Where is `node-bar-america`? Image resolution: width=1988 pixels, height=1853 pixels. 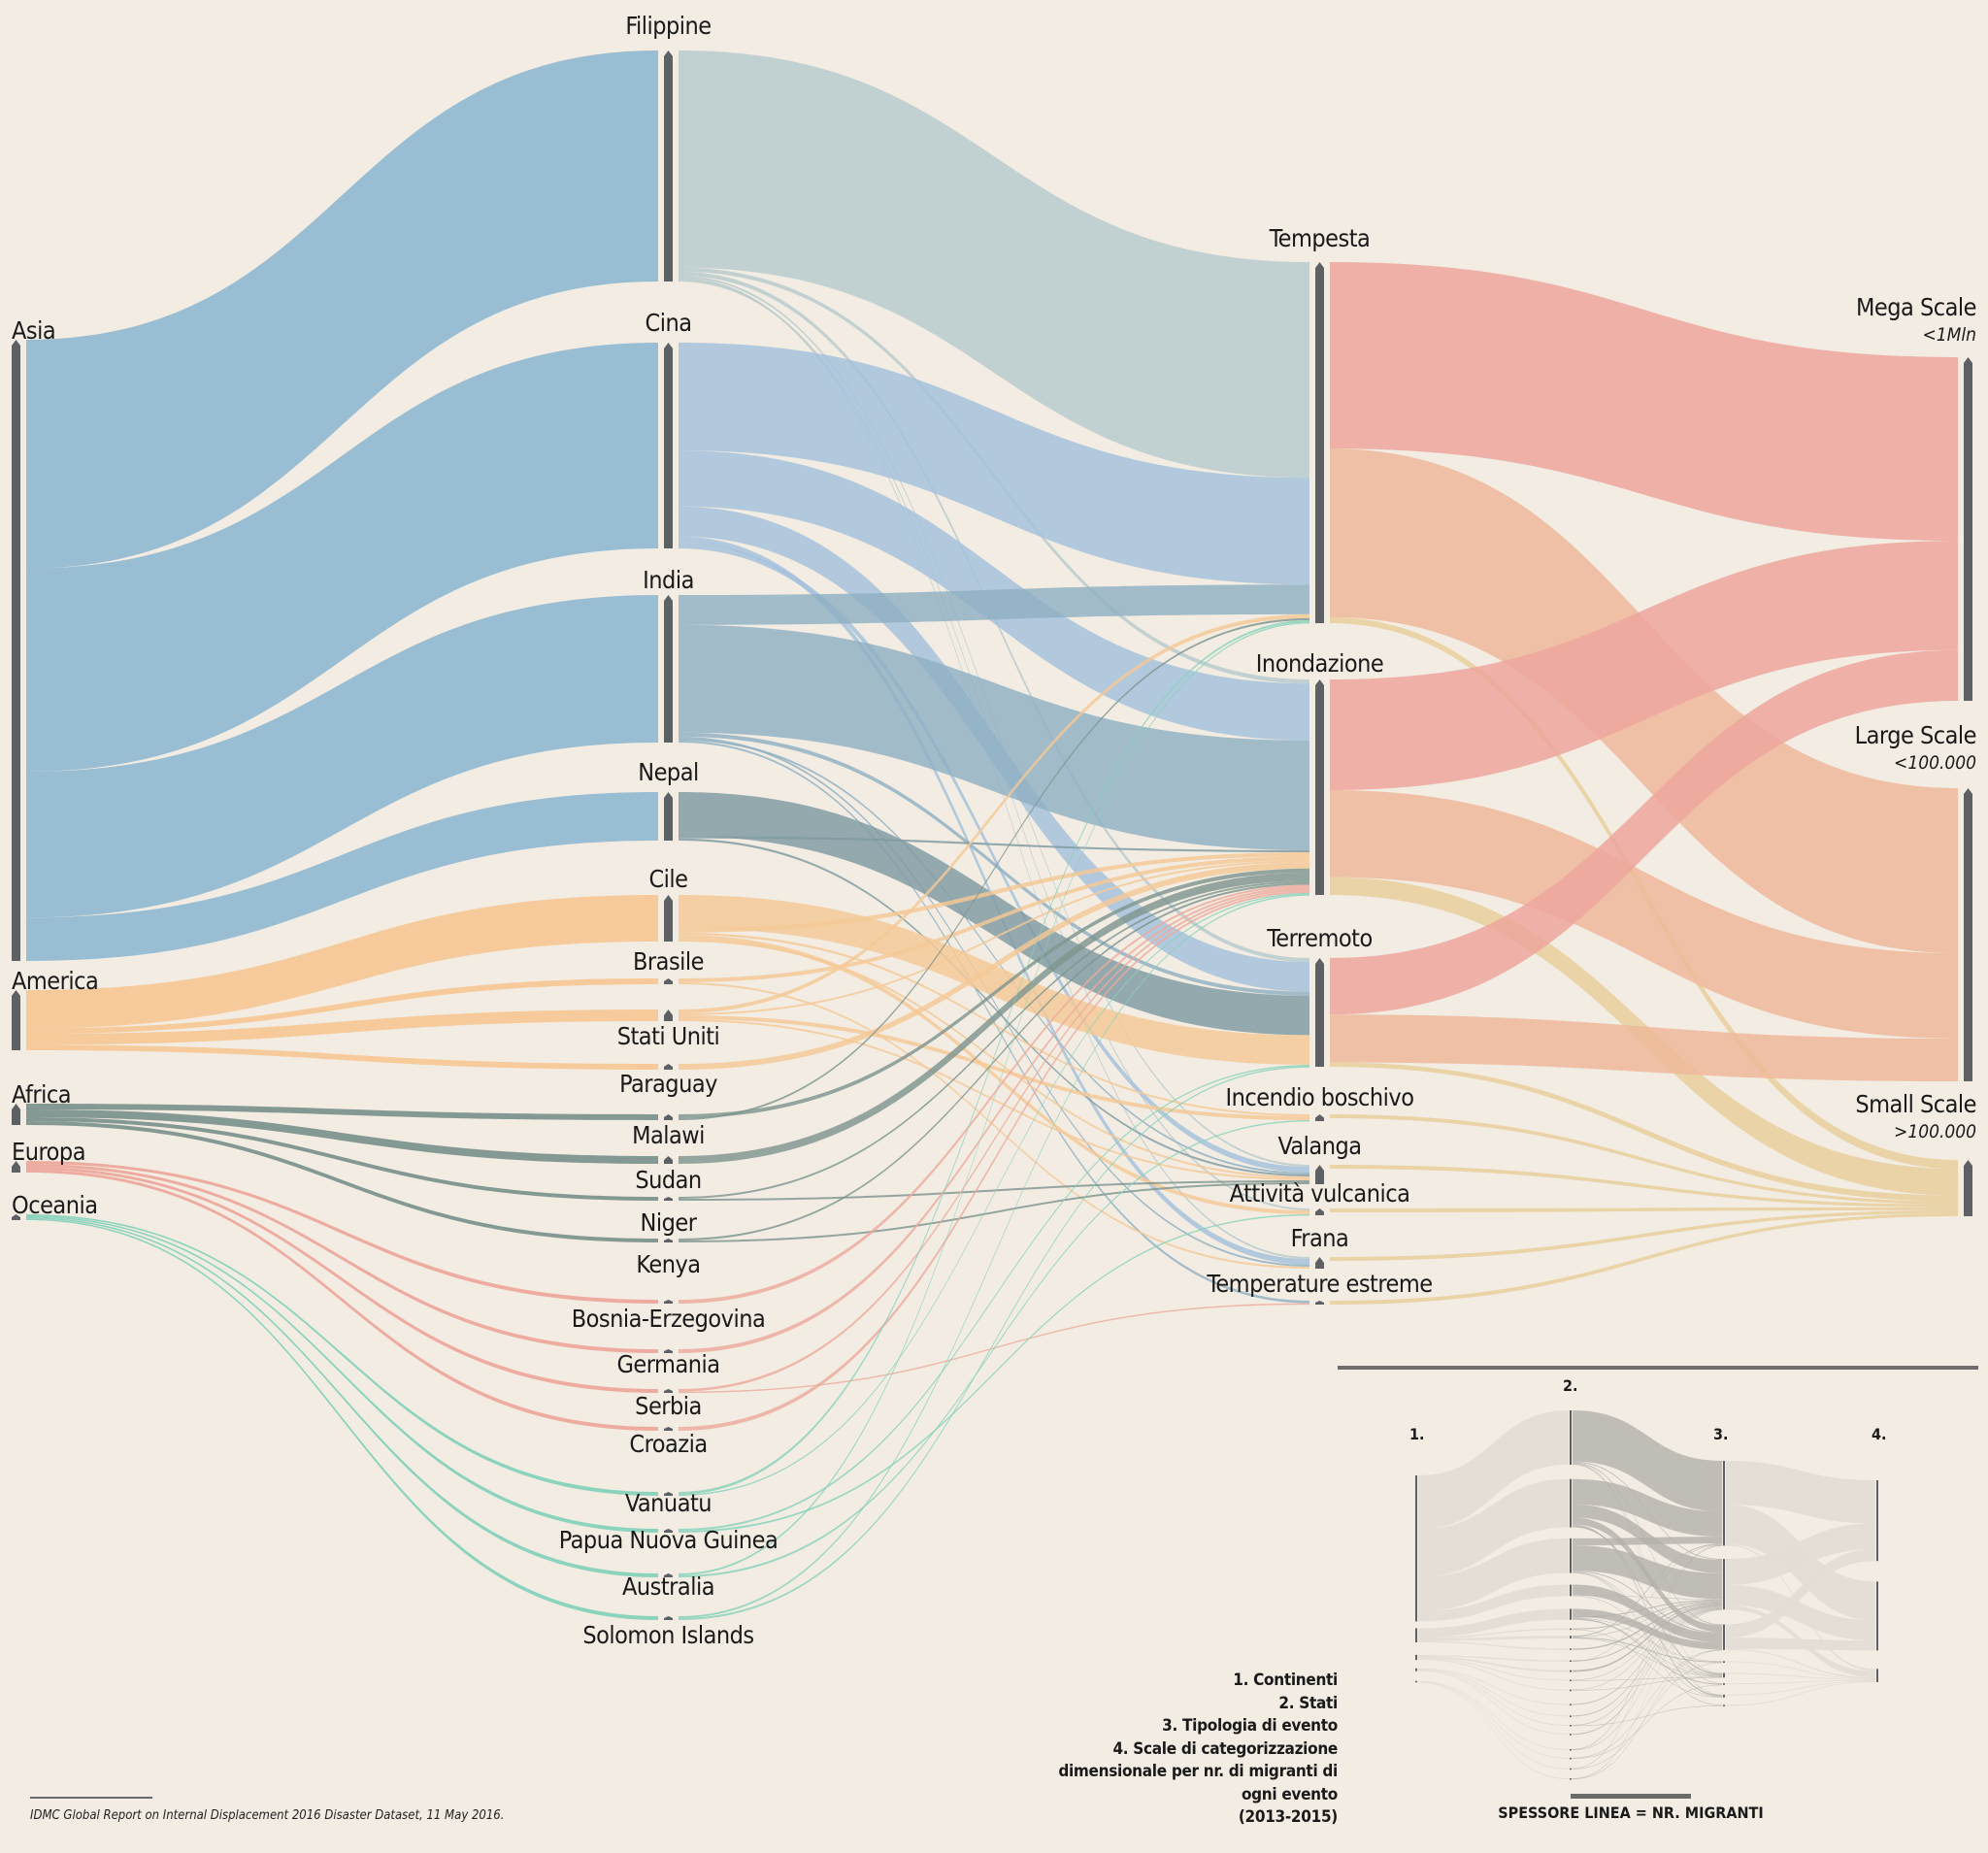
node-bar-america is located at coordinates (16, 1020).